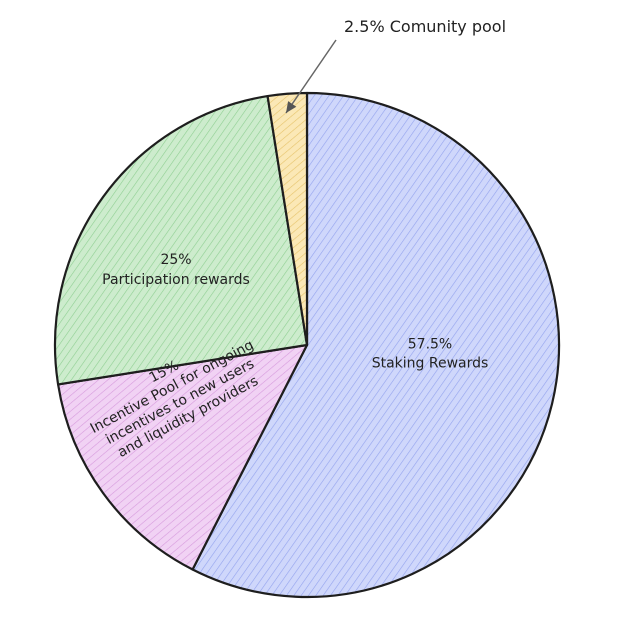  What do you see at coordinates (287, 219) in the screenshot?
I see `pie-slice-community-pool` at bounding box center [287, 219].